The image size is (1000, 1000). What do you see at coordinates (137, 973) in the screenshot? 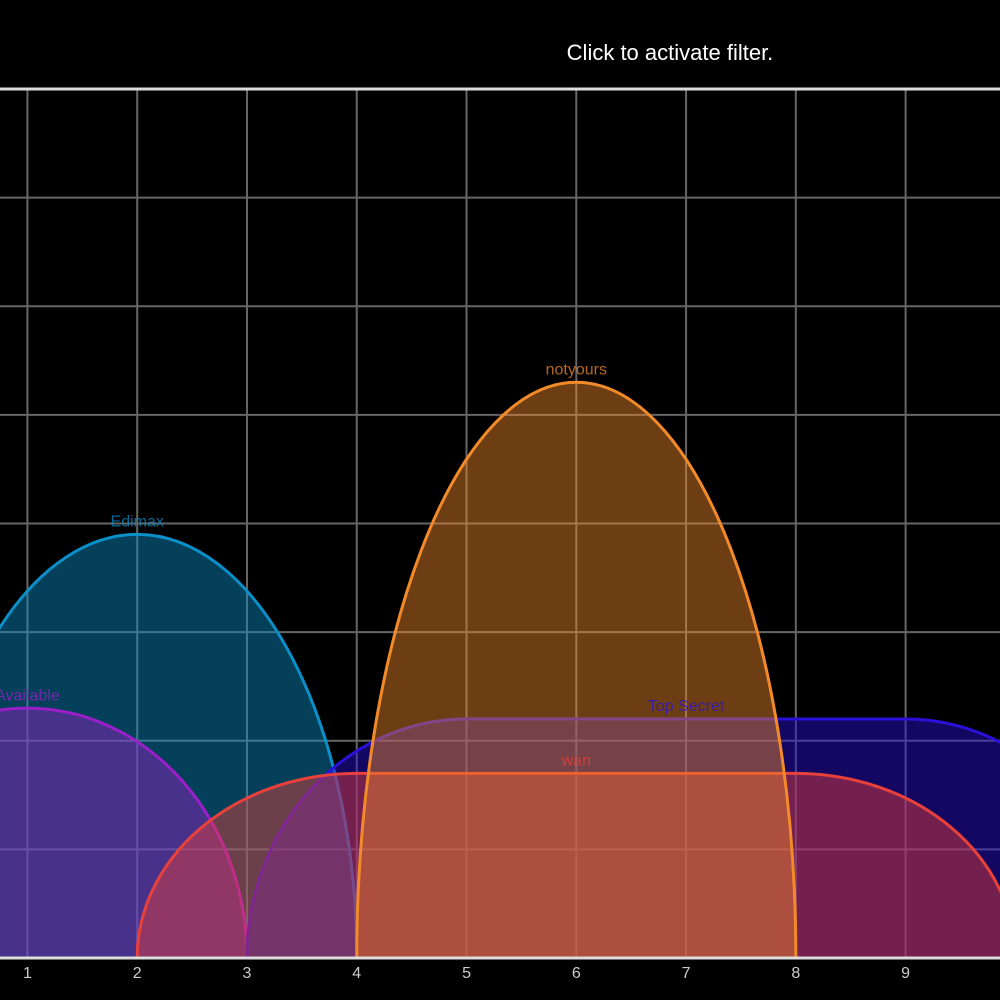
I see `x-tick-label: 2` at bounding box center [137, 973].